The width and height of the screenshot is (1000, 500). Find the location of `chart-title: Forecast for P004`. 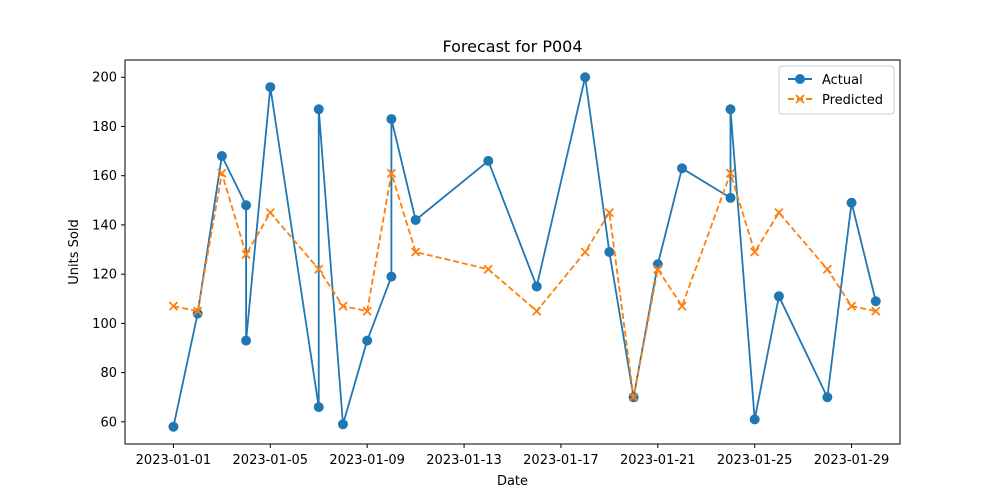

chart-title: Forecast for P004 is located at coordinates (512, 46).